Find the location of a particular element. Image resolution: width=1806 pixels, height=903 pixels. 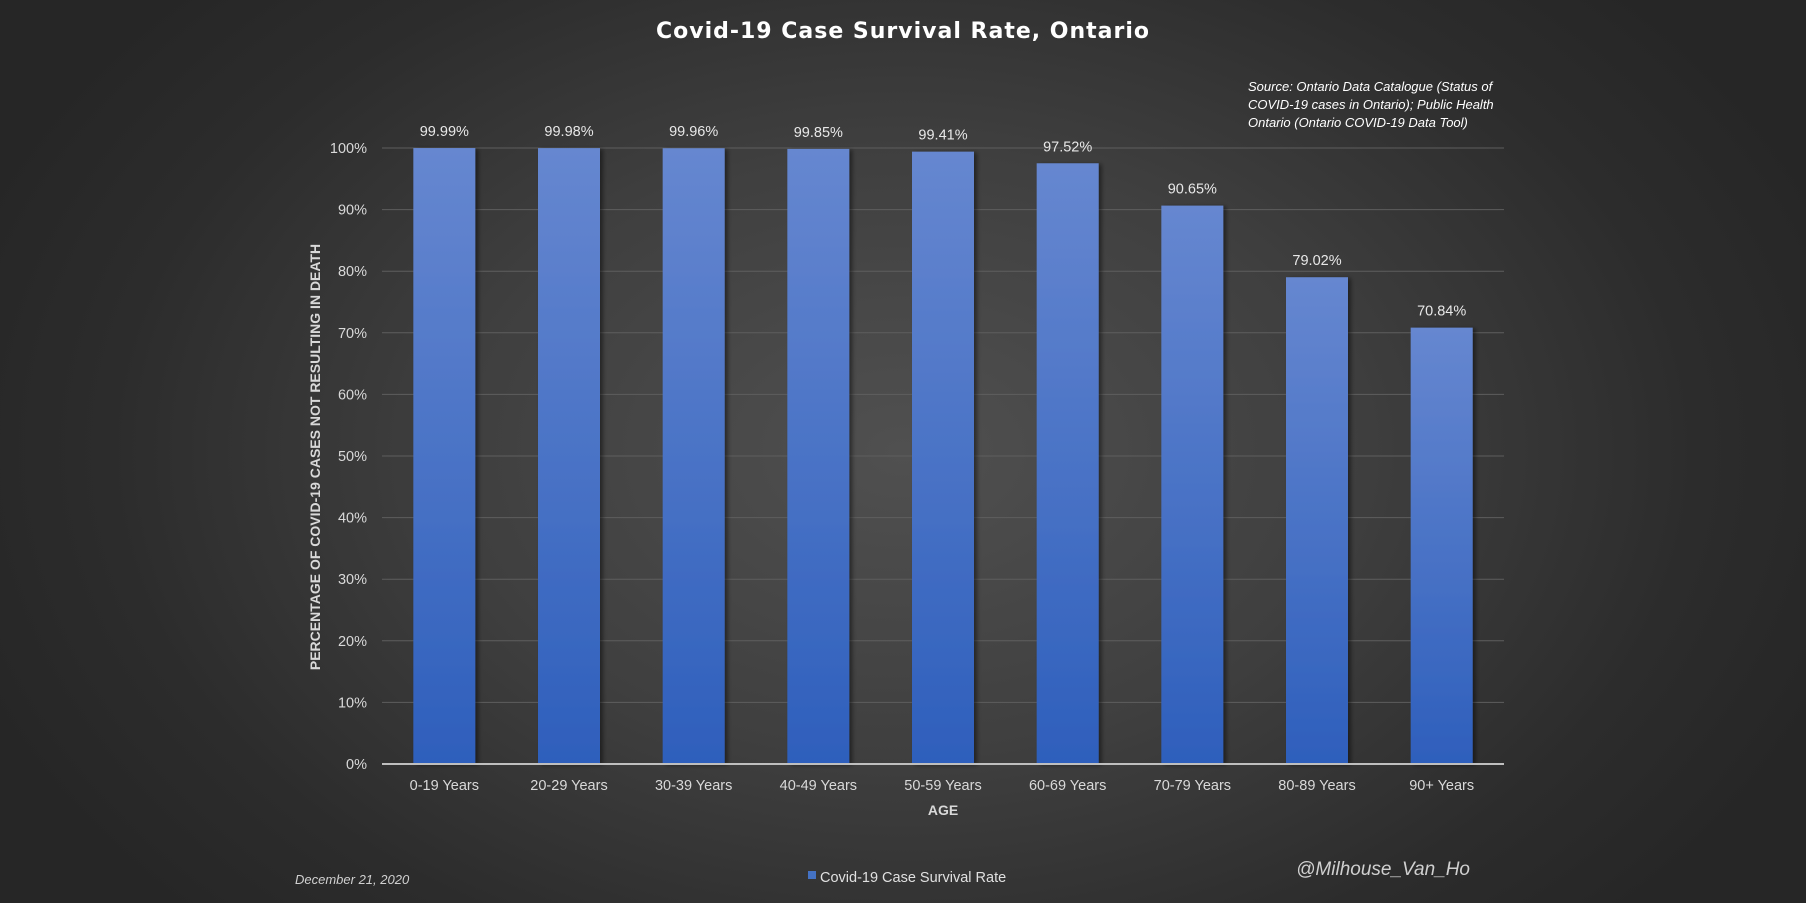

y-tick-label: 60% is located at coordinates (352, 395).